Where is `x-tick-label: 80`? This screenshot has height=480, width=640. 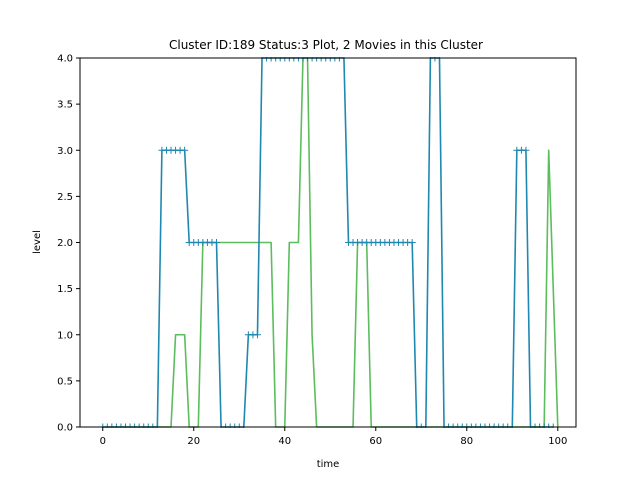
x-tick-label: 80 is located at coordinates (466, 441).